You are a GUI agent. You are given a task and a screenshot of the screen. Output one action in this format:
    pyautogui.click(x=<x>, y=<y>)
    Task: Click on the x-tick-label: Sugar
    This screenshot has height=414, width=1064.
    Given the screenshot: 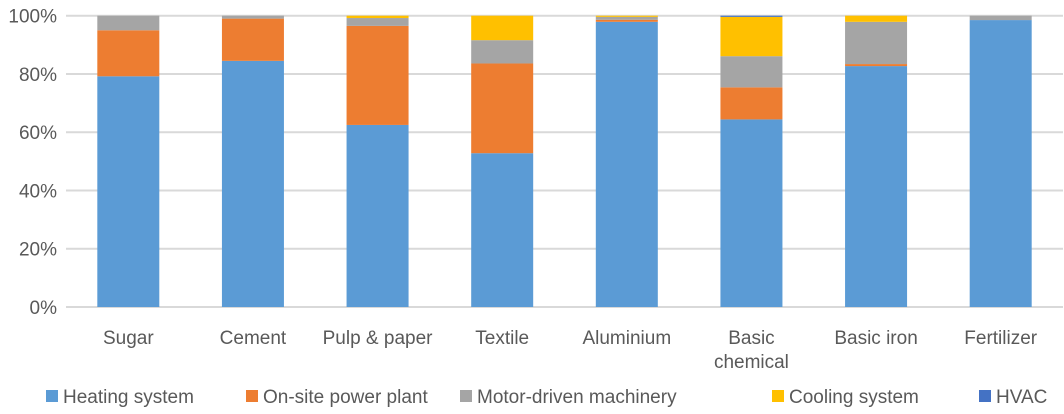 What is the action you would take?
    pyautogui.click(x=128, y=338)
    